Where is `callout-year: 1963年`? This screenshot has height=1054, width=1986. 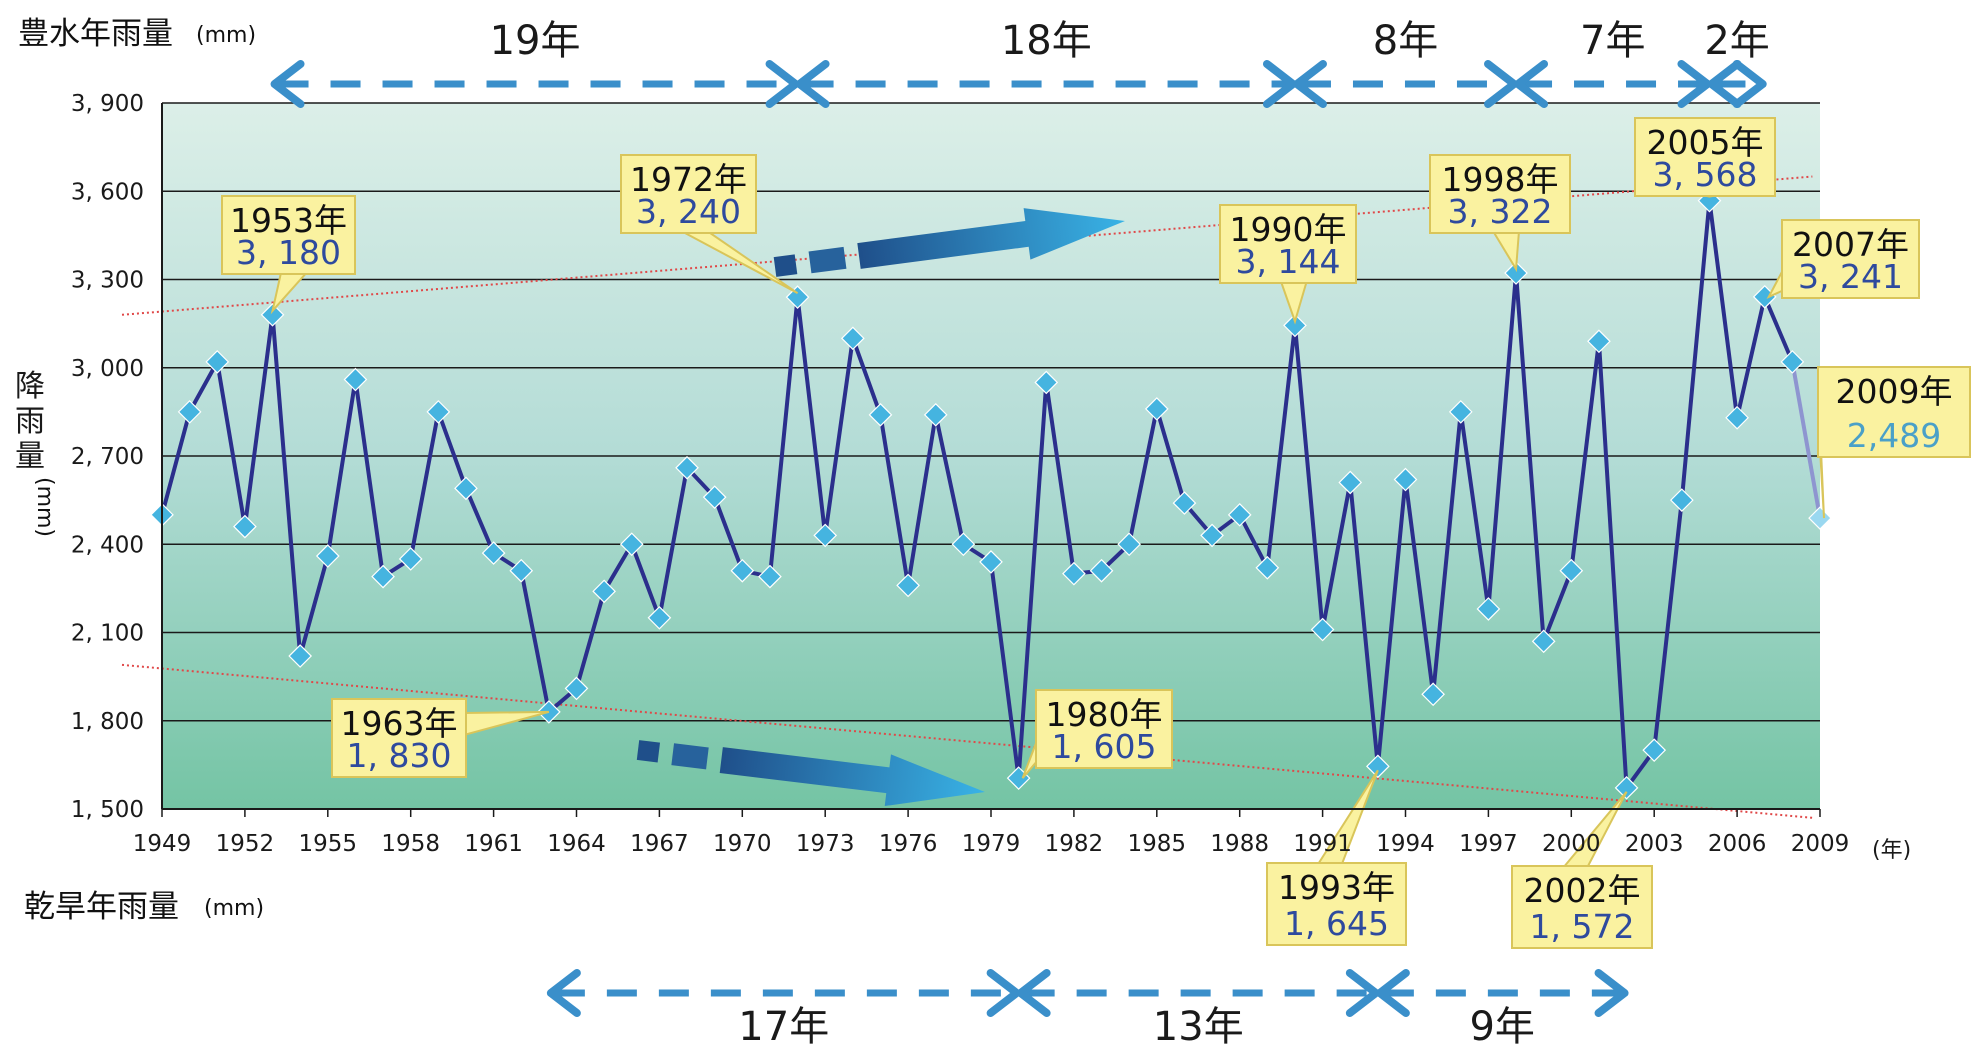
callout-year: 1963年 is located at coordinates (399, 723).